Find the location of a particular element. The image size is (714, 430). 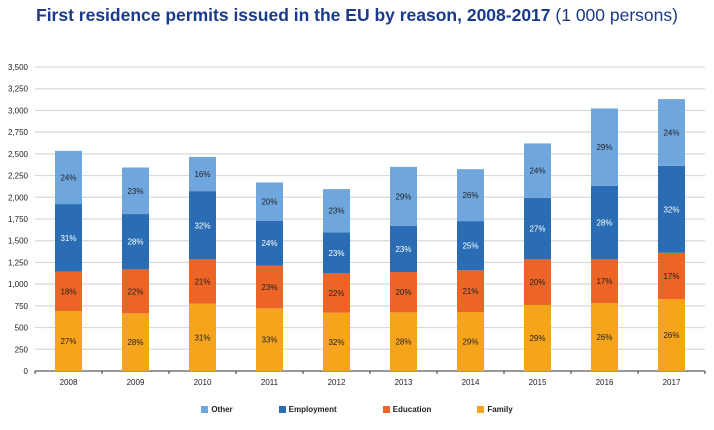

y-tick-label: 2,750 is located at coordinates (18, 132).